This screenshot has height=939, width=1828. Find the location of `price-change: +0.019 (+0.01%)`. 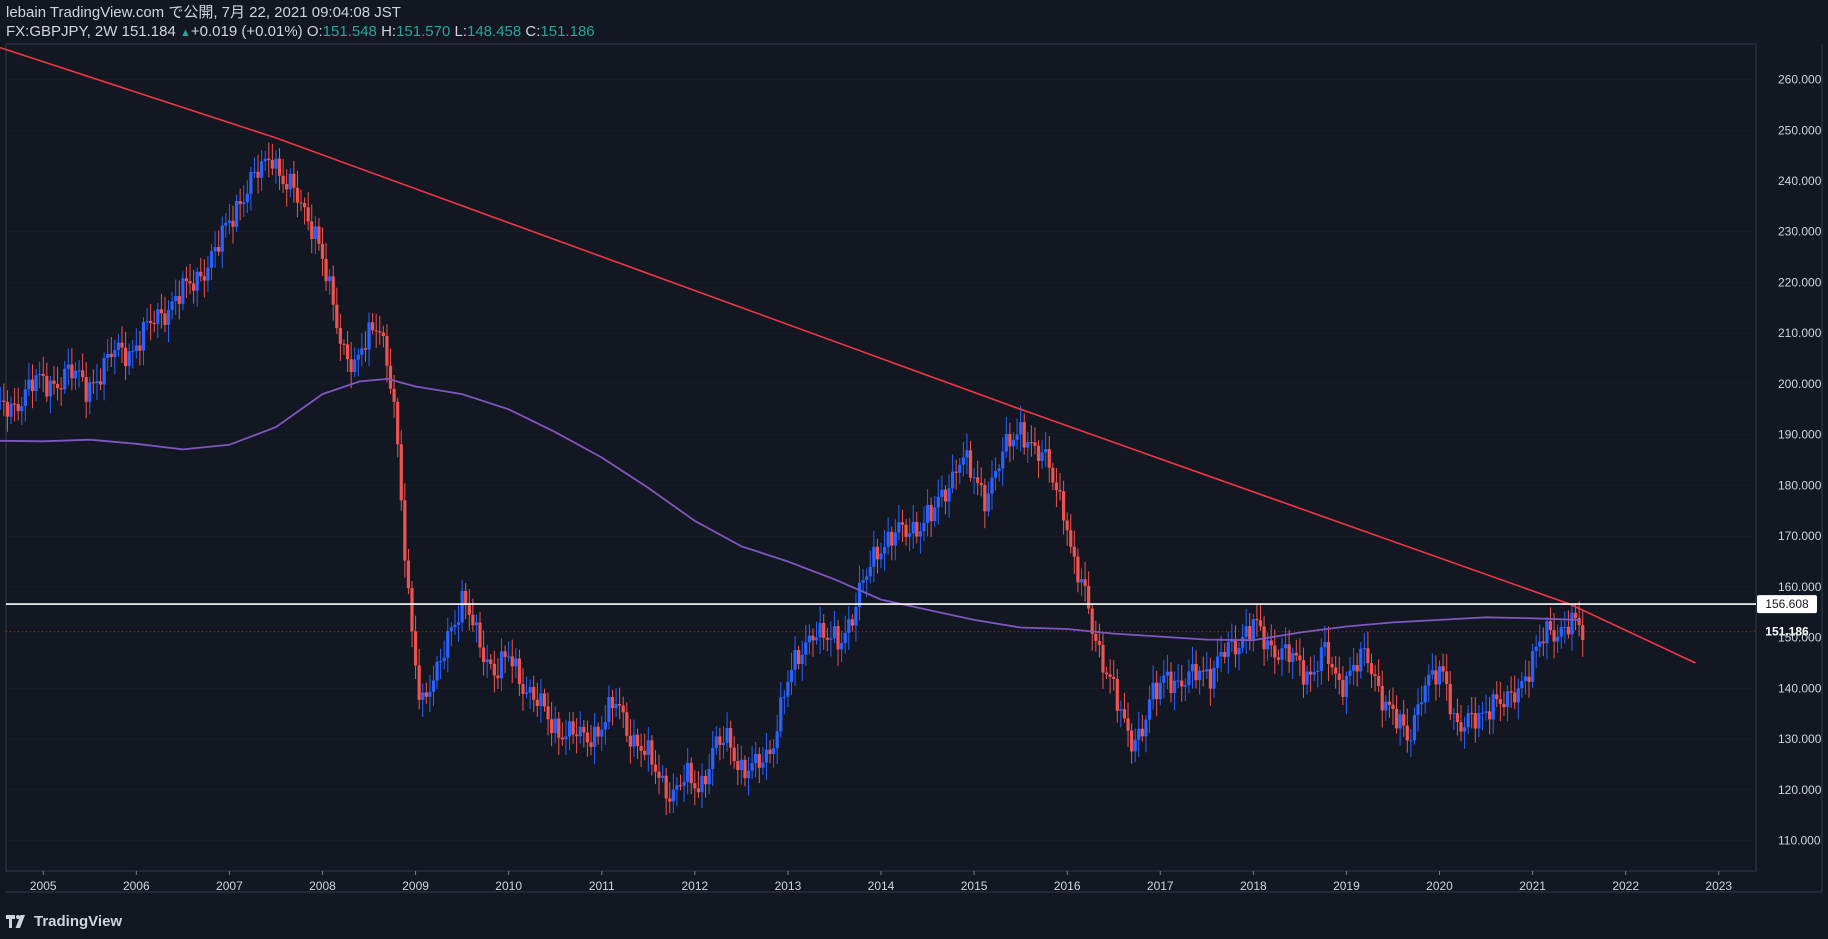

price-change: +0.019 (+0.01%) is located at coordinates (246, 31).